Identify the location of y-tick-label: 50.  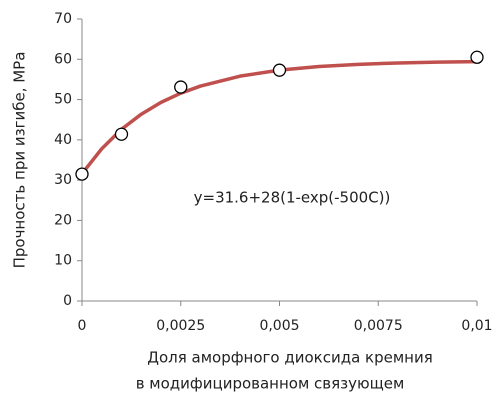
(63, 100).